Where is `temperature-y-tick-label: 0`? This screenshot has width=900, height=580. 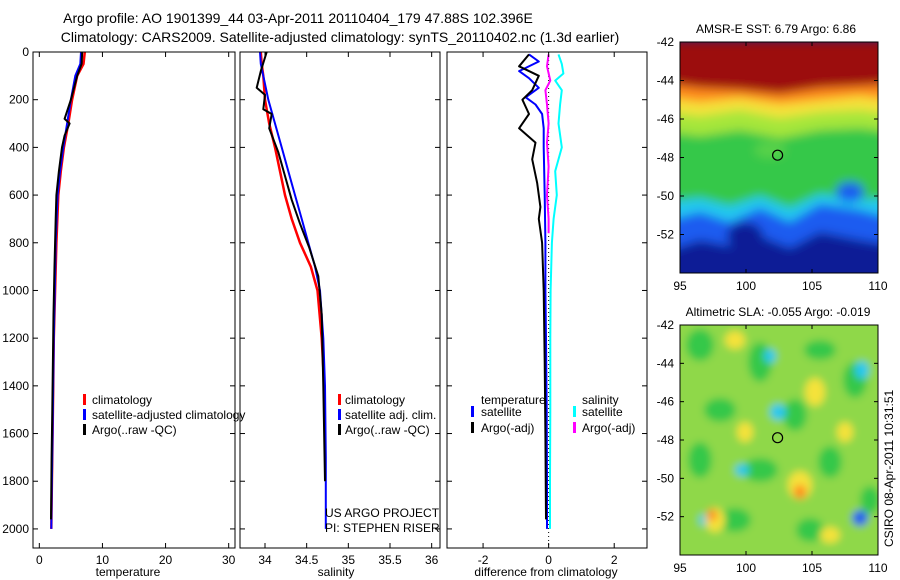 temperature-y-tick-label: 0 is located at coordinates (25, 52).